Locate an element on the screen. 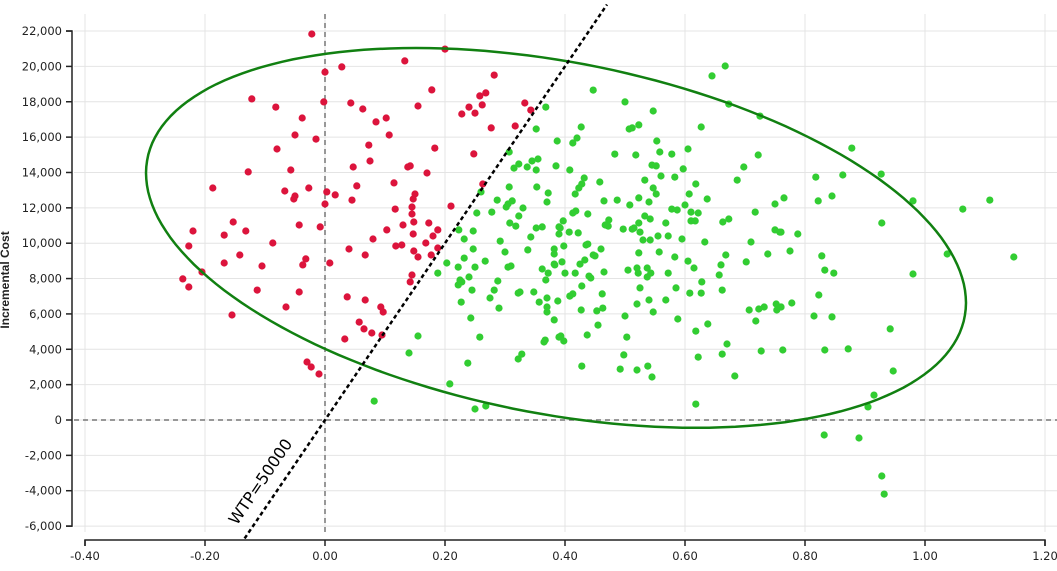  y-tick-label: 22,000 is located at coordinates (42, 31).